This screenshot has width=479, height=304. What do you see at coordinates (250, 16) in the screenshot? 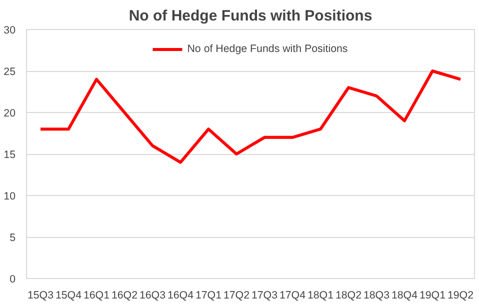
I see `chart-title: No of Hedge Funds with Positions` at bounding box center [250, 16].